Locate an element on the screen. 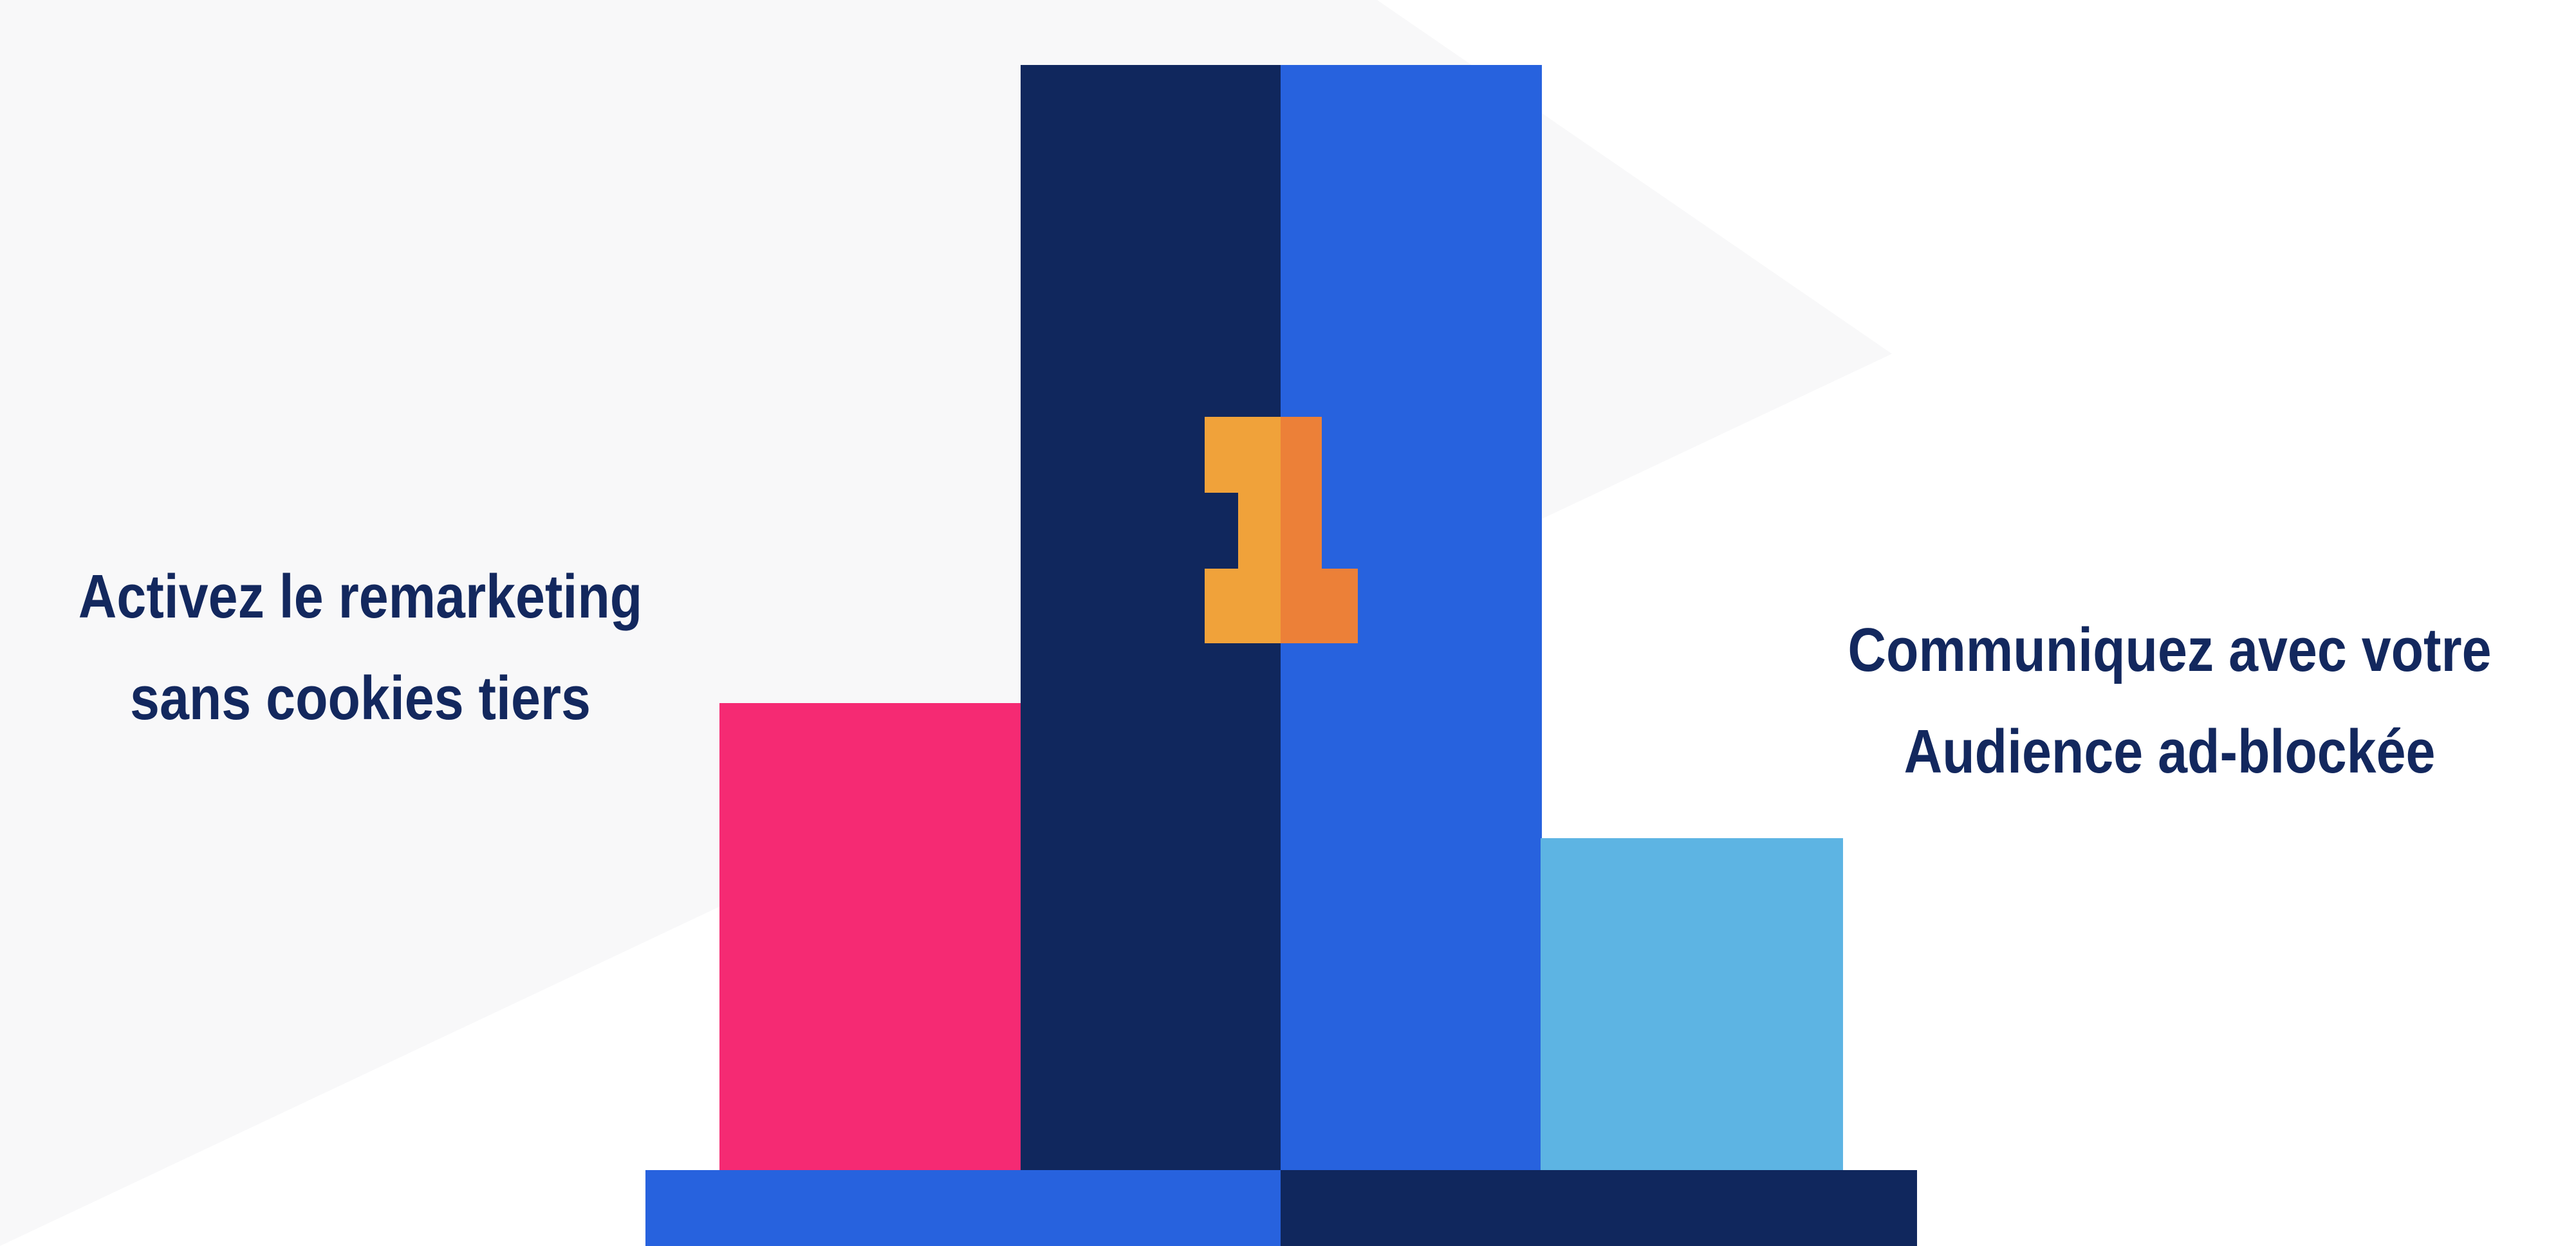  number-1-left-half is located at coordinates (1243, 530).